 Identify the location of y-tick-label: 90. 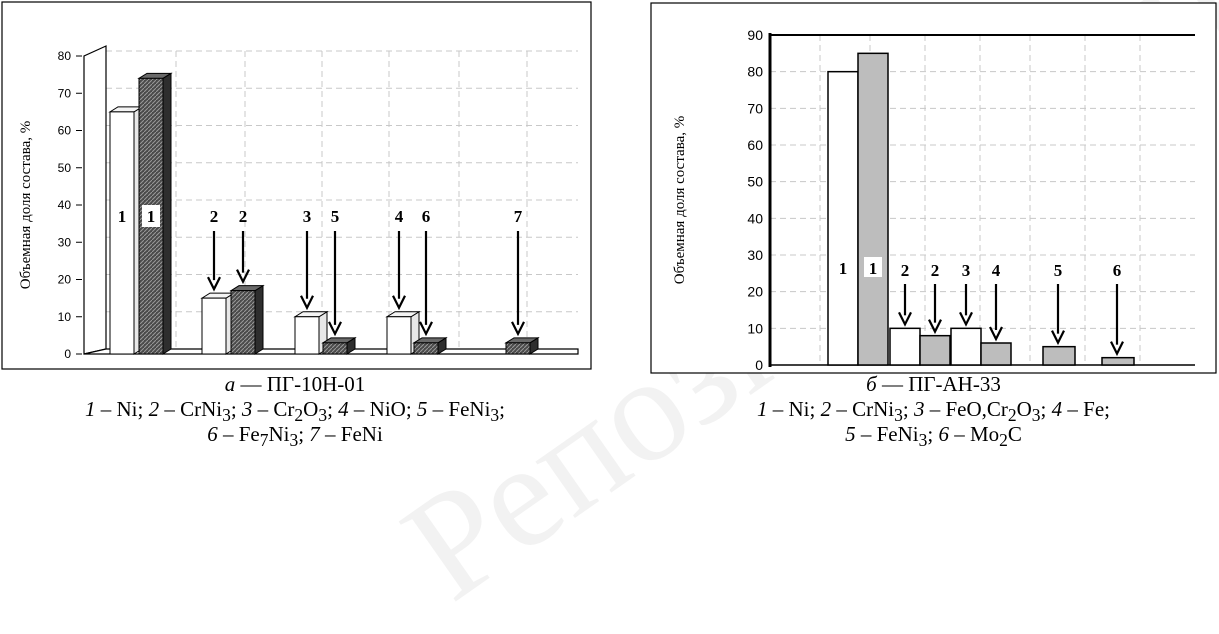
(755, 35).